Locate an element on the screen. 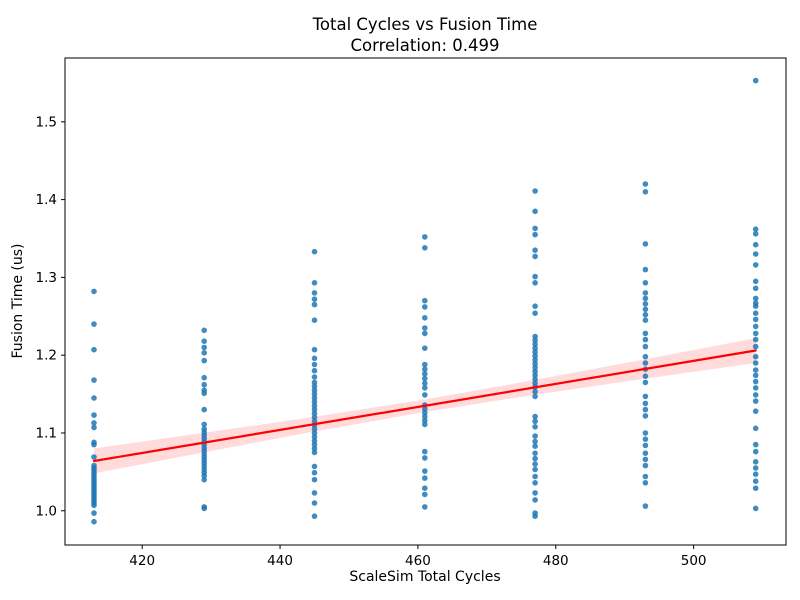 This screenshot has height=600, width=800. y-tick-label: 1.4 is located at coordinates (46, 200).